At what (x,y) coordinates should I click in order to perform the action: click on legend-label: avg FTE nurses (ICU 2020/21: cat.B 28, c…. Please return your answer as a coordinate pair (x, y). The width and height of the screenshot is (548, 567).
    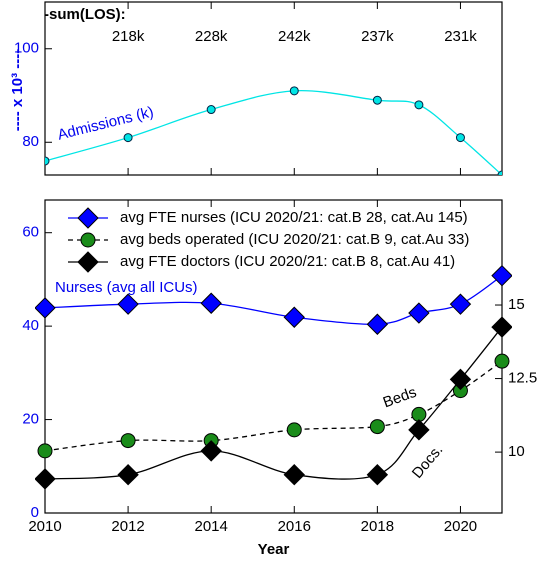
    Looking at the image, I should click on (294, 217).